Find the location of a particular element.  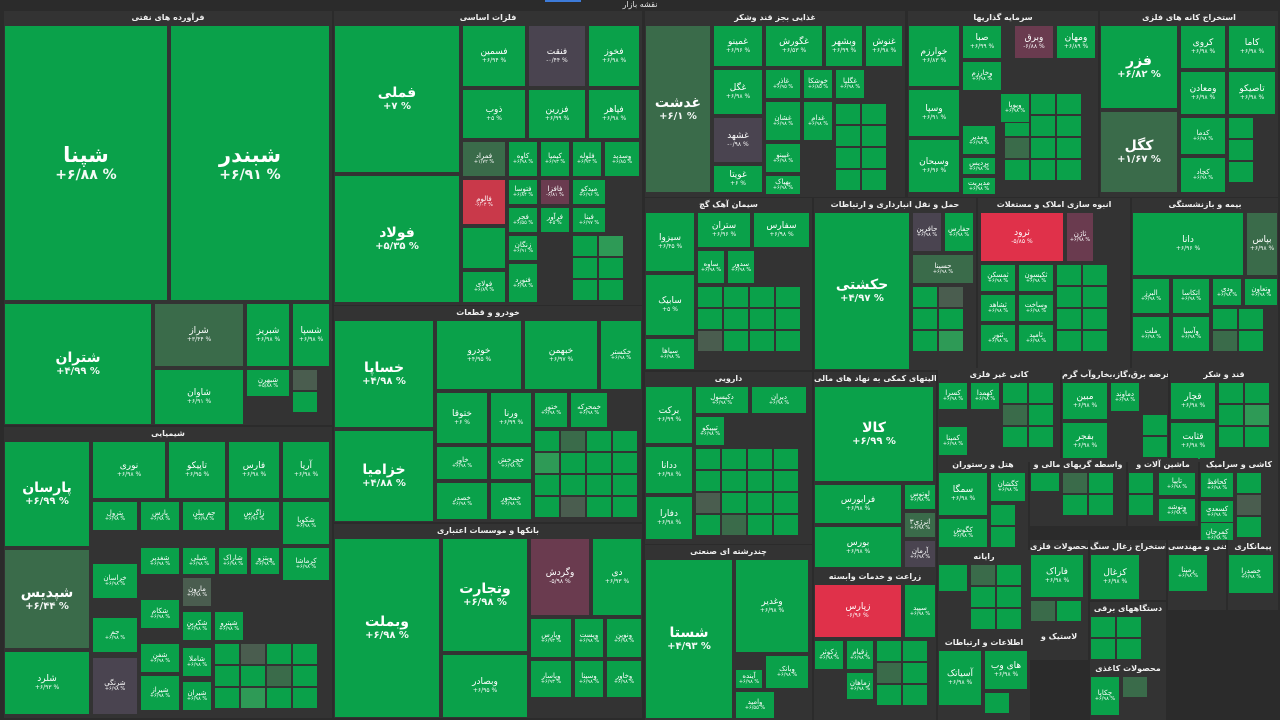

sector-title: لاستیک و is located at coordinates (1059, 636).